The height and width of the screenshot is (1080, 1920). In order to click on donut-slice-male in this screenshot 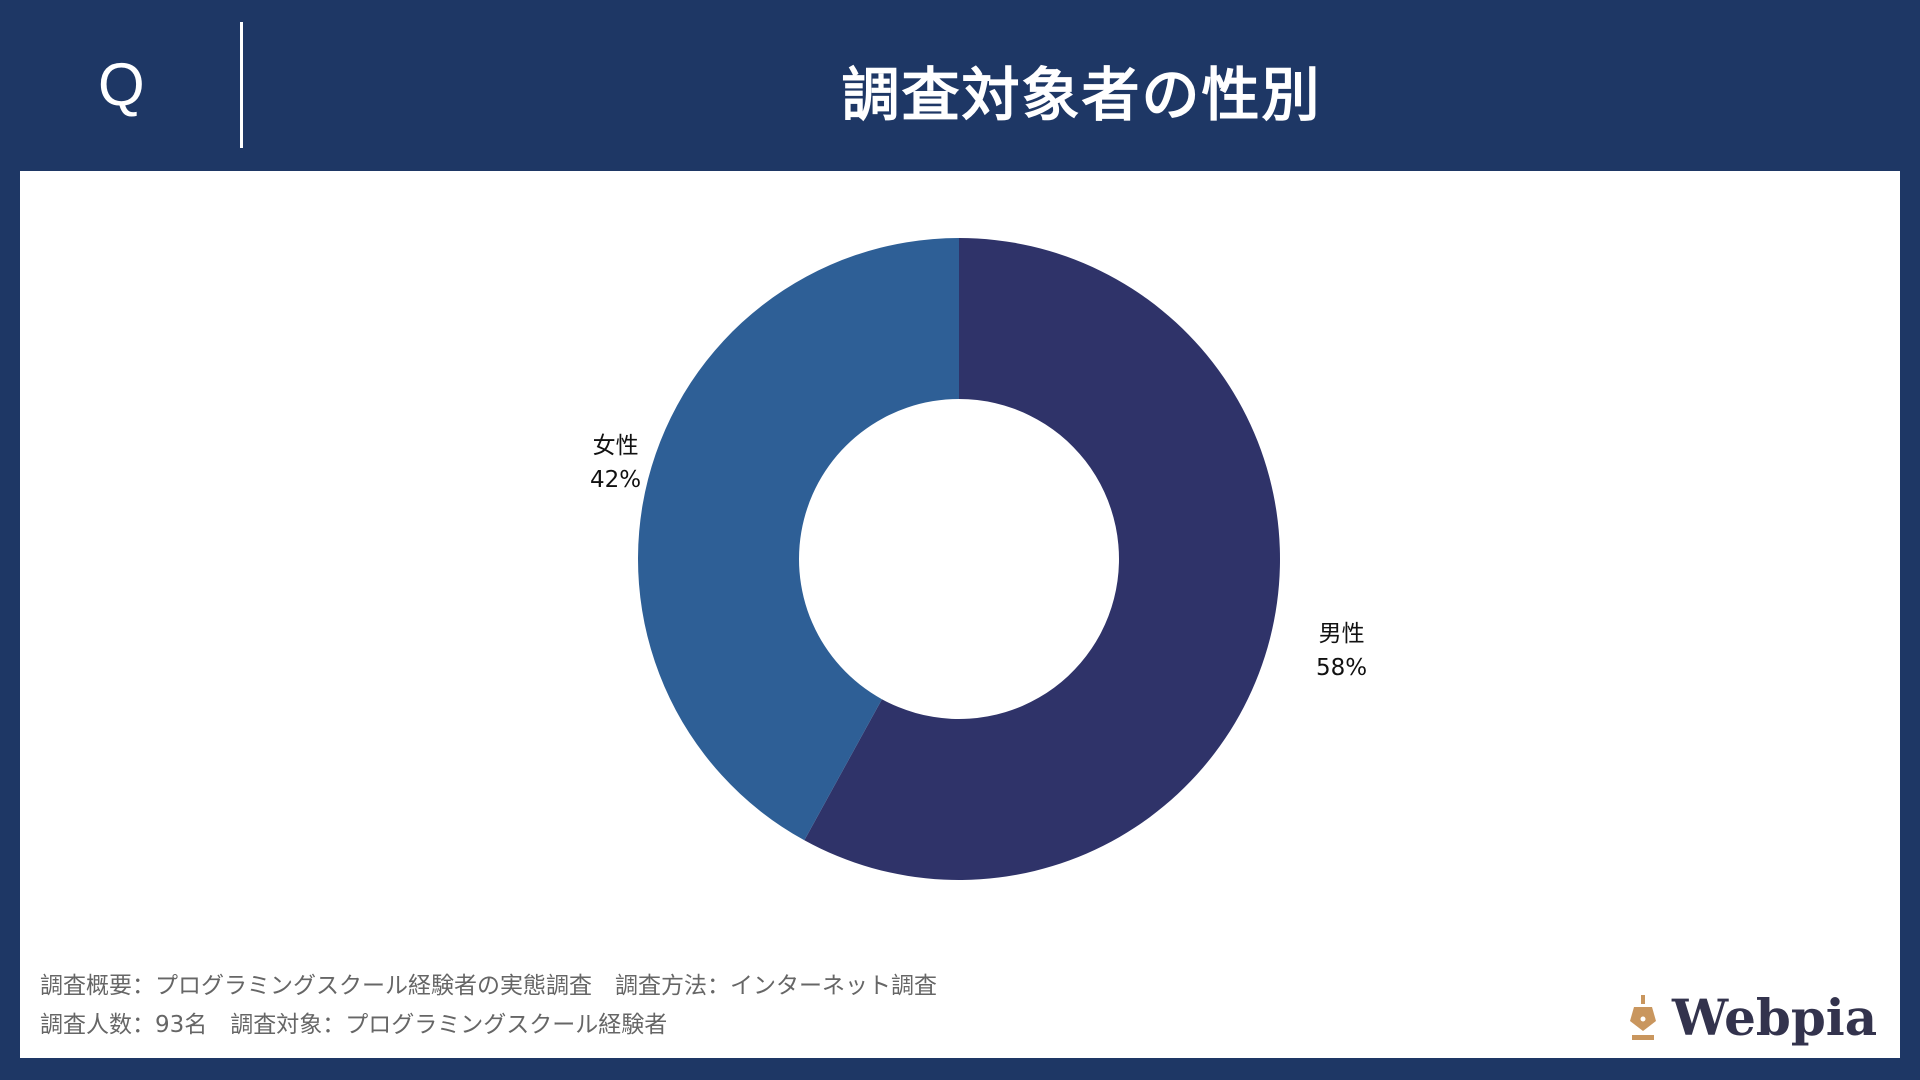, I will do `click(1042, 559)`.